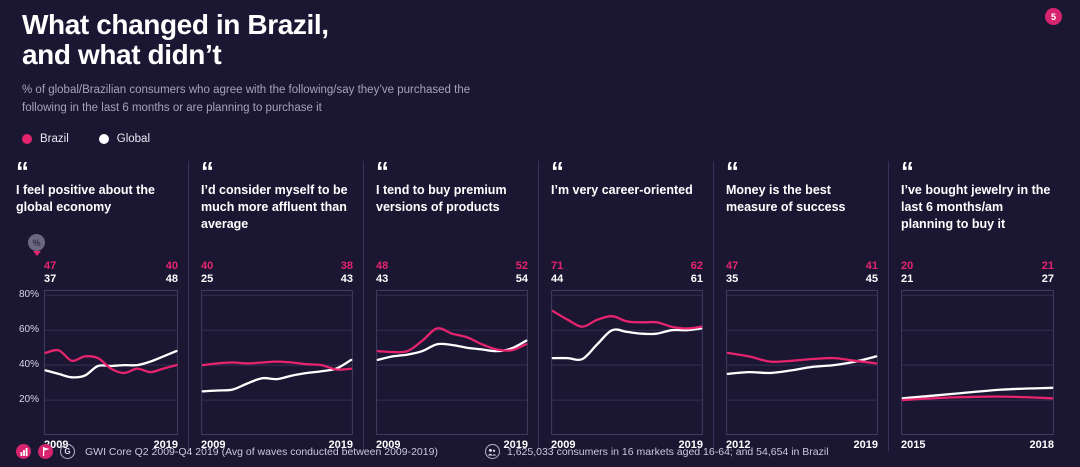 The height and width of the screenshot is (467, 1080). Describe the element at coordinates (37, 254) in the screenshot. I see `pin-pointer-icon` at that location.